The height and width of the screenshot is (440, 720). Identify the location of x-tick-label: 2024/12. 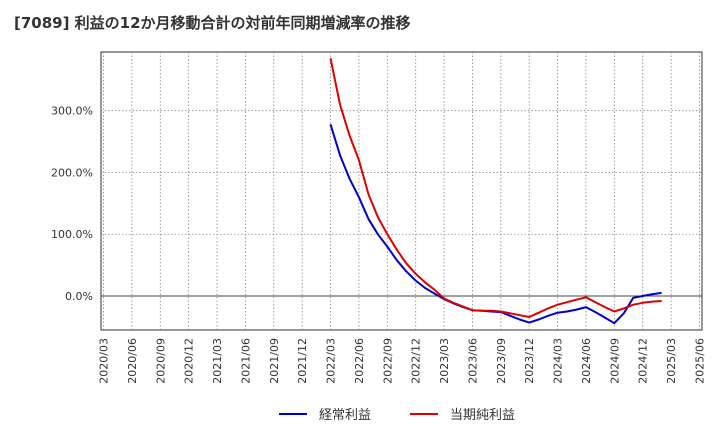
(643, 361).